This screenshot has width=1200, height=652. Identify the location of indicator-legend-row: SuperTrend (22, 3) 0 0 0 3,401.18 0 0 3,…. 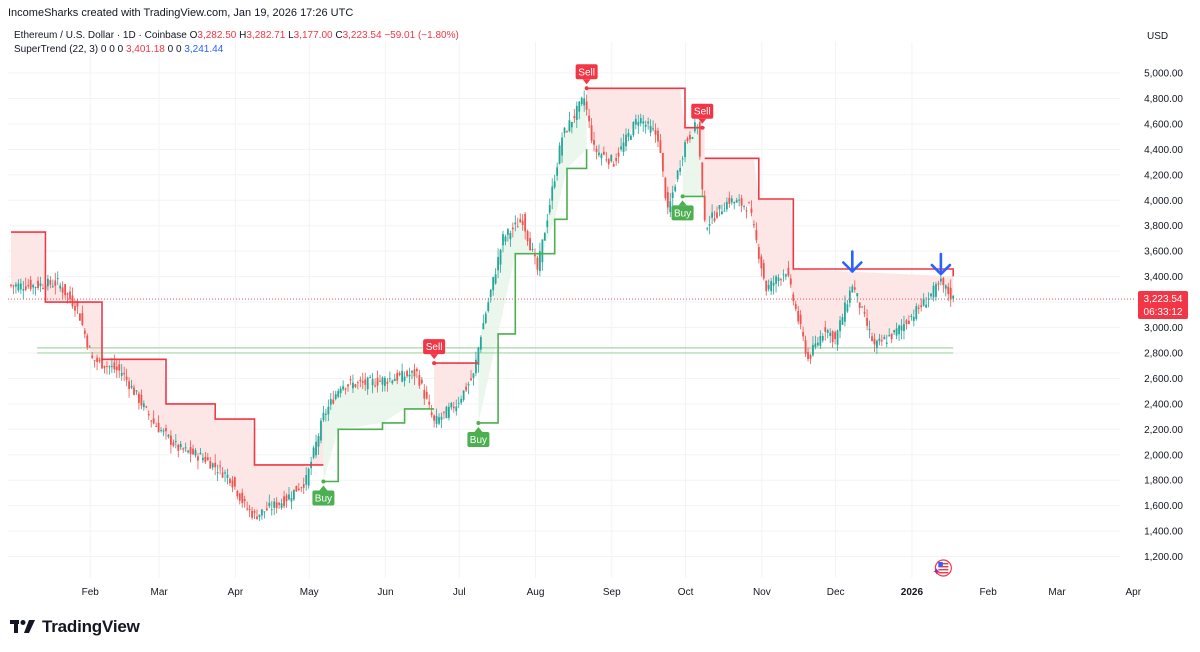
(236, 50).